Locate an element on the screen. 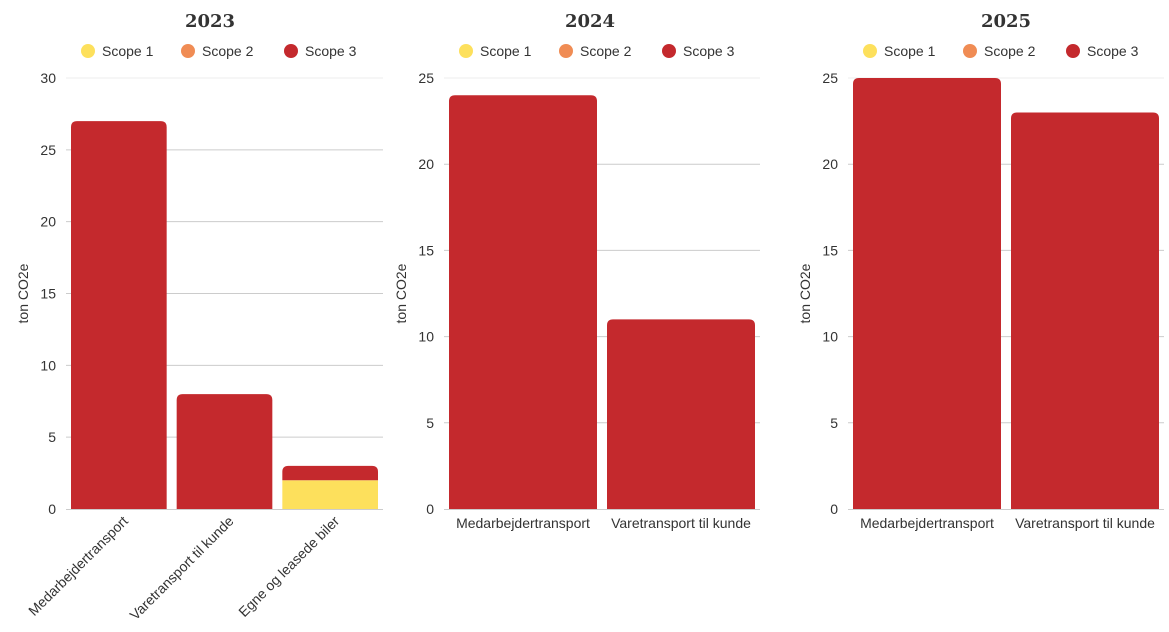  y-tick-label: 30 is located at coordinates (48, 78).